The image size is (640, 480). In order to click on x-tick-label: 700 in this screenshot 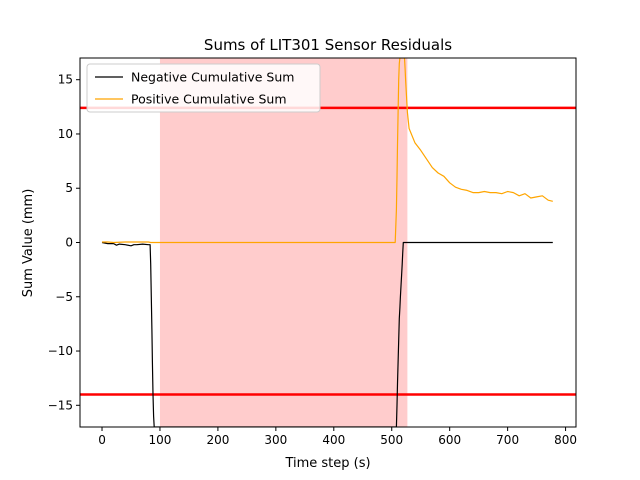, I will do `click(507, 440)`.